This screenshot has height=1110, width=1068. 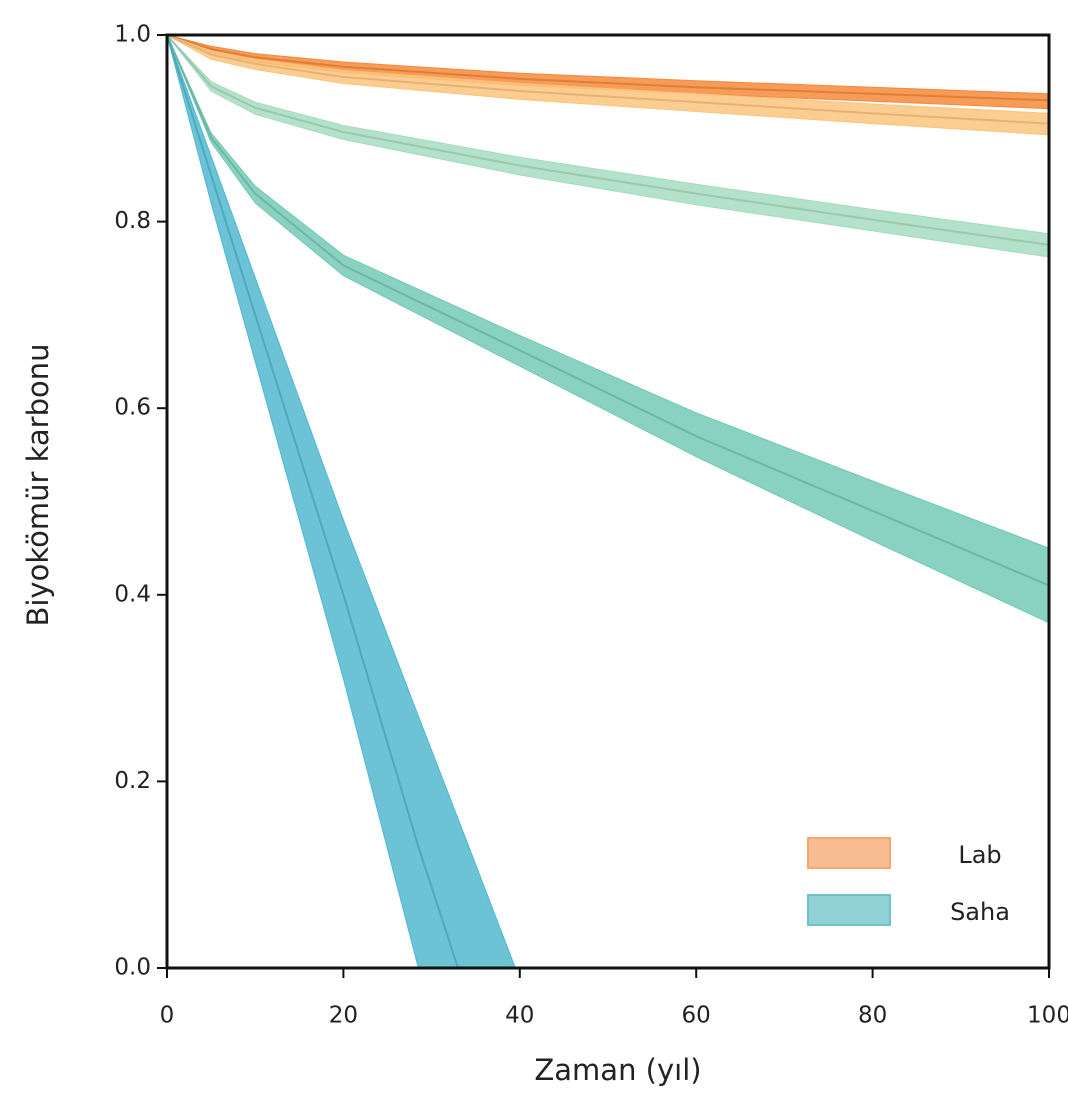 I want to click on legend-label: Lab, so click(x=979, y=855).